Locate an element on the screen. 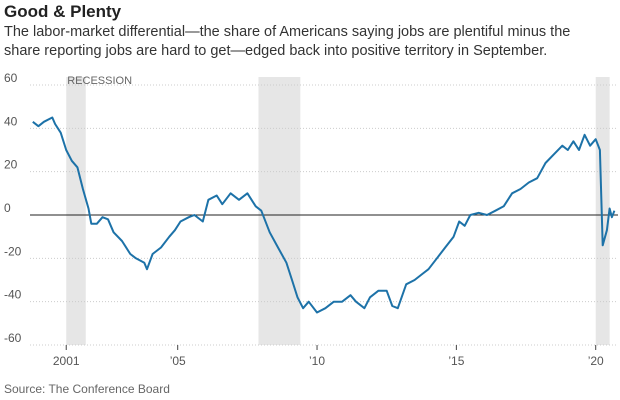 Image resolution: width=620 pixels, height=400 pixels. y-tick-label: 60 is located at coordinates (11, 78).